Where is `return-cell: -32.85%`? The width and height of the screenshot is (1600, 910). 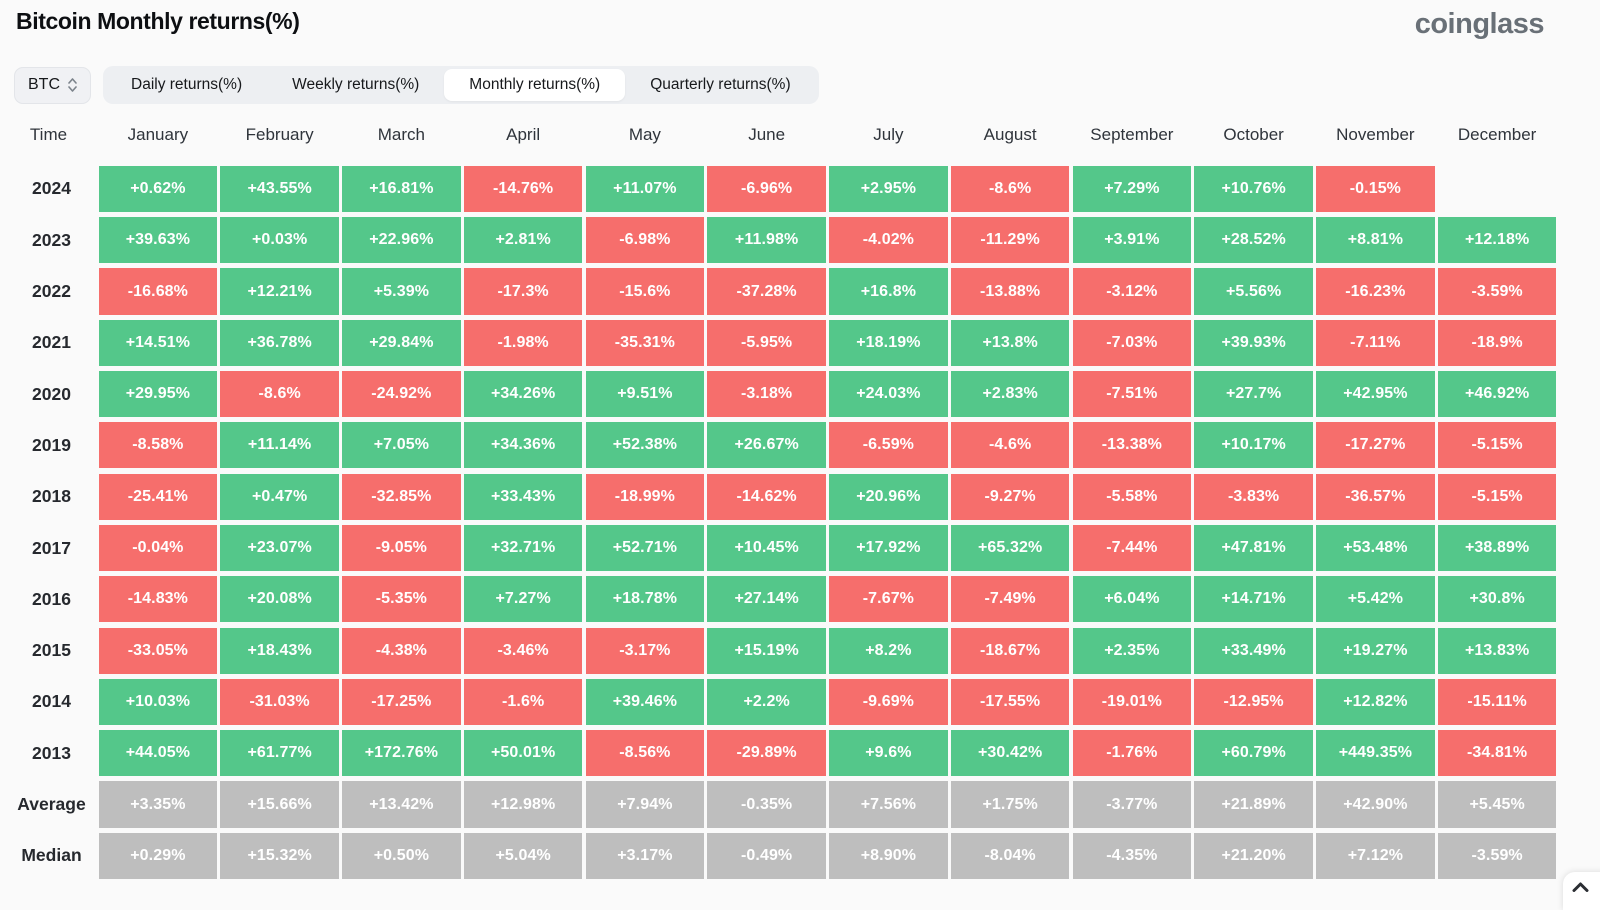
return-cell: -32.85% is located at coordinates (401, 496).